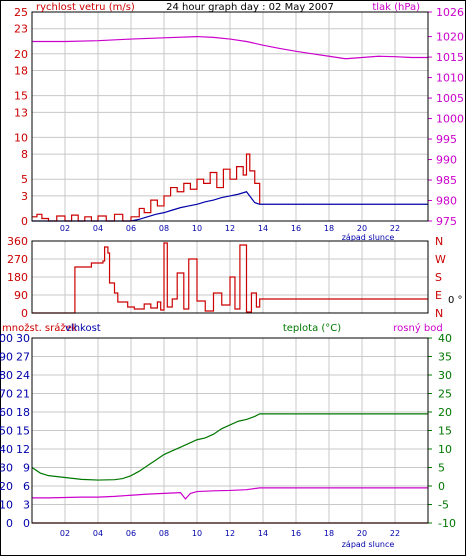 Image resolution: width=466 pixels, height=556 pixels. Describe the element at coordinates (23, 357) in the screenshot. I see `humidity-tick-label: 27` at that location.